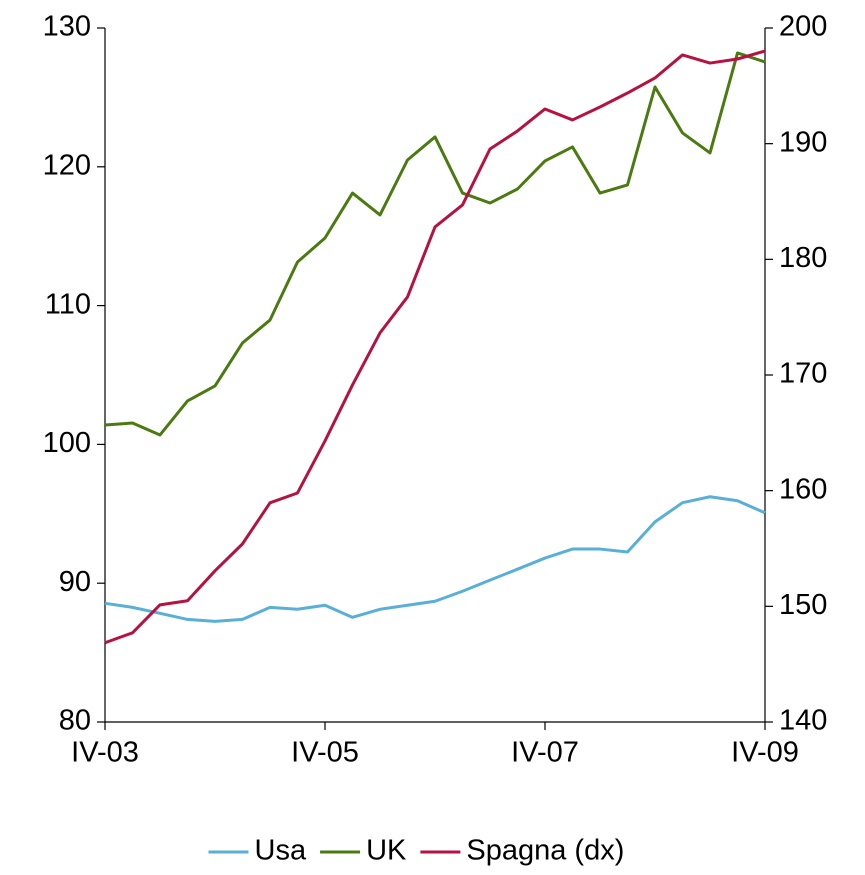  I want to click on y-tick-label: 90, so click(75, 582).